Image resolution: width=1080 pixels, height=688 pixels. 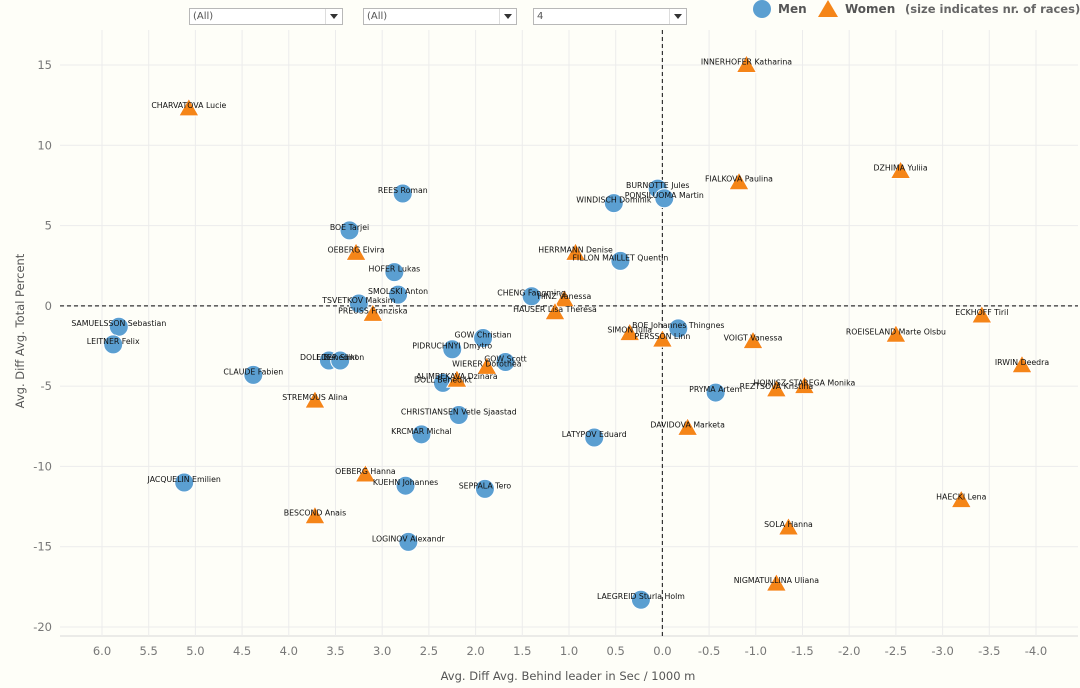 I want to click on point-label: SMOLSKI Anton, so click(x=398, y=291).